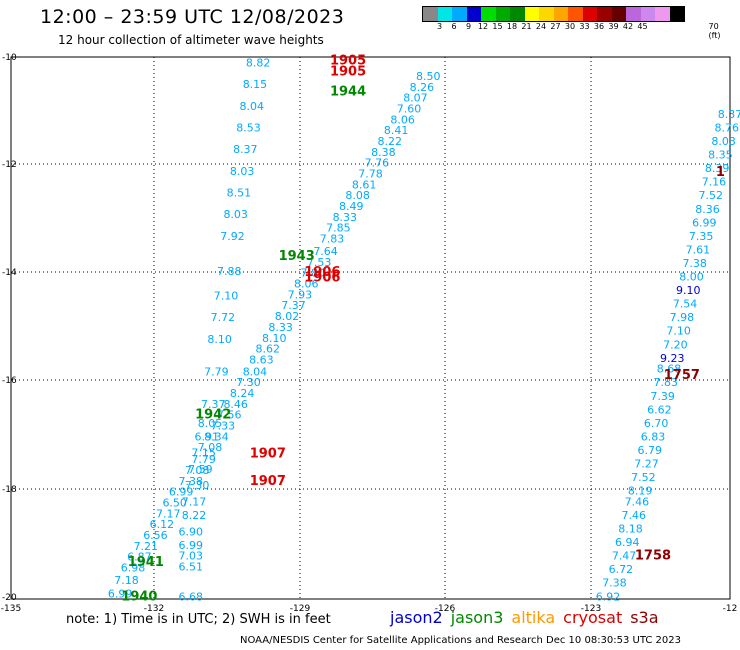  What do you see at coordinates (533, 617) in the screenshot?
I see `legend-item-altika: altika` at bounding box center [533, 617].